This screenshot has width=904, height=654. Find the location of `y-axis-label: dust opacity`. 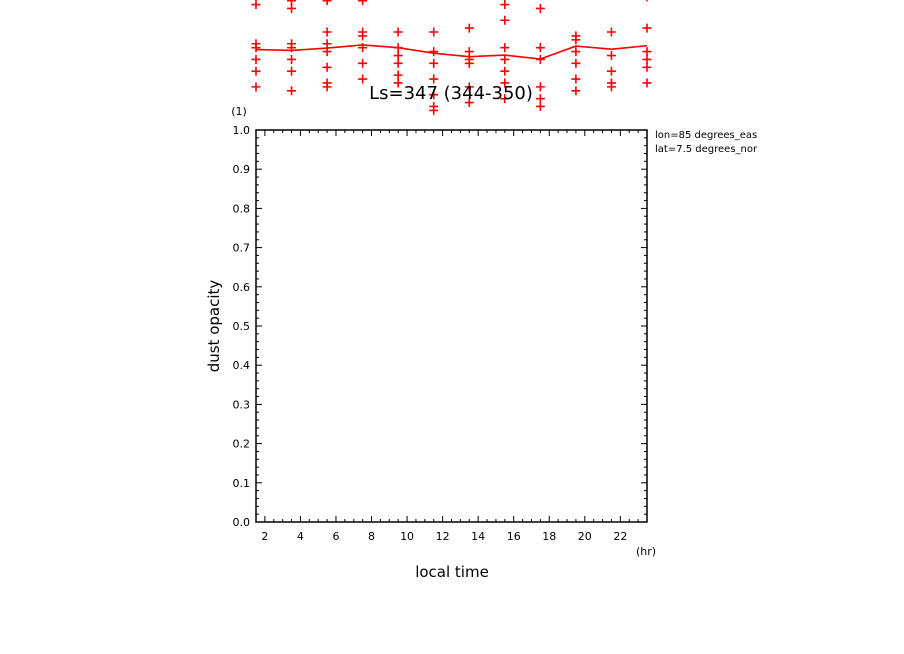

y-axis-label: dust opacity is located at coordinates (214, 326).